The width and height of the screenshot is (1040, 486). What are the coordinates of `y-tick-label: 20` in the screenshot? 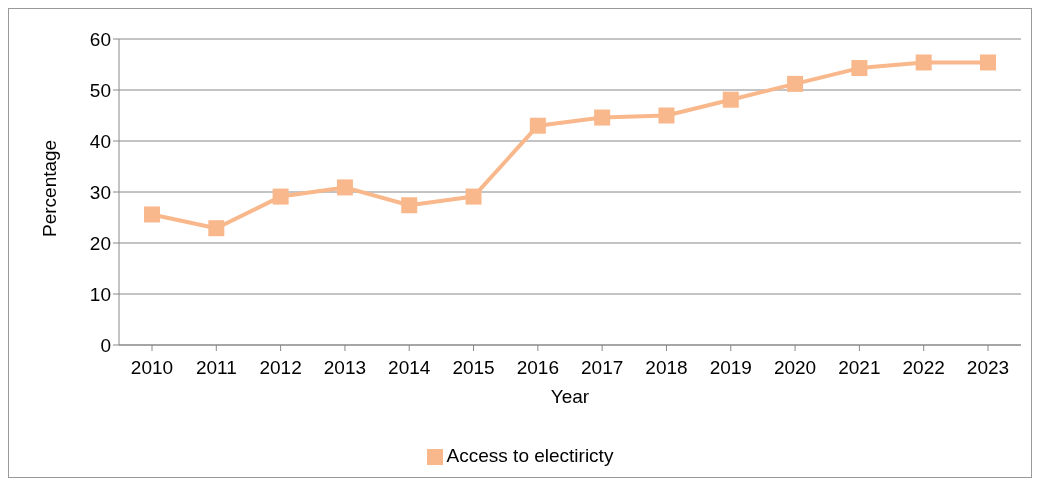 It's located at (100, 243).